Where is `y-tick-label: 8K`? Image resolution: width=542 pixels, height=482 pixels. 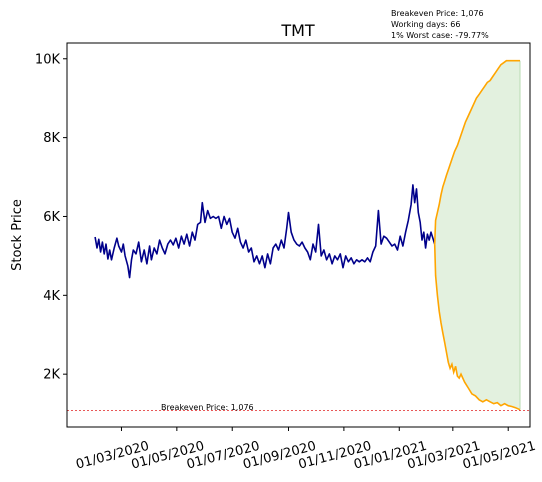 y-tick-label: 8K is located at coordinates (51, 138).